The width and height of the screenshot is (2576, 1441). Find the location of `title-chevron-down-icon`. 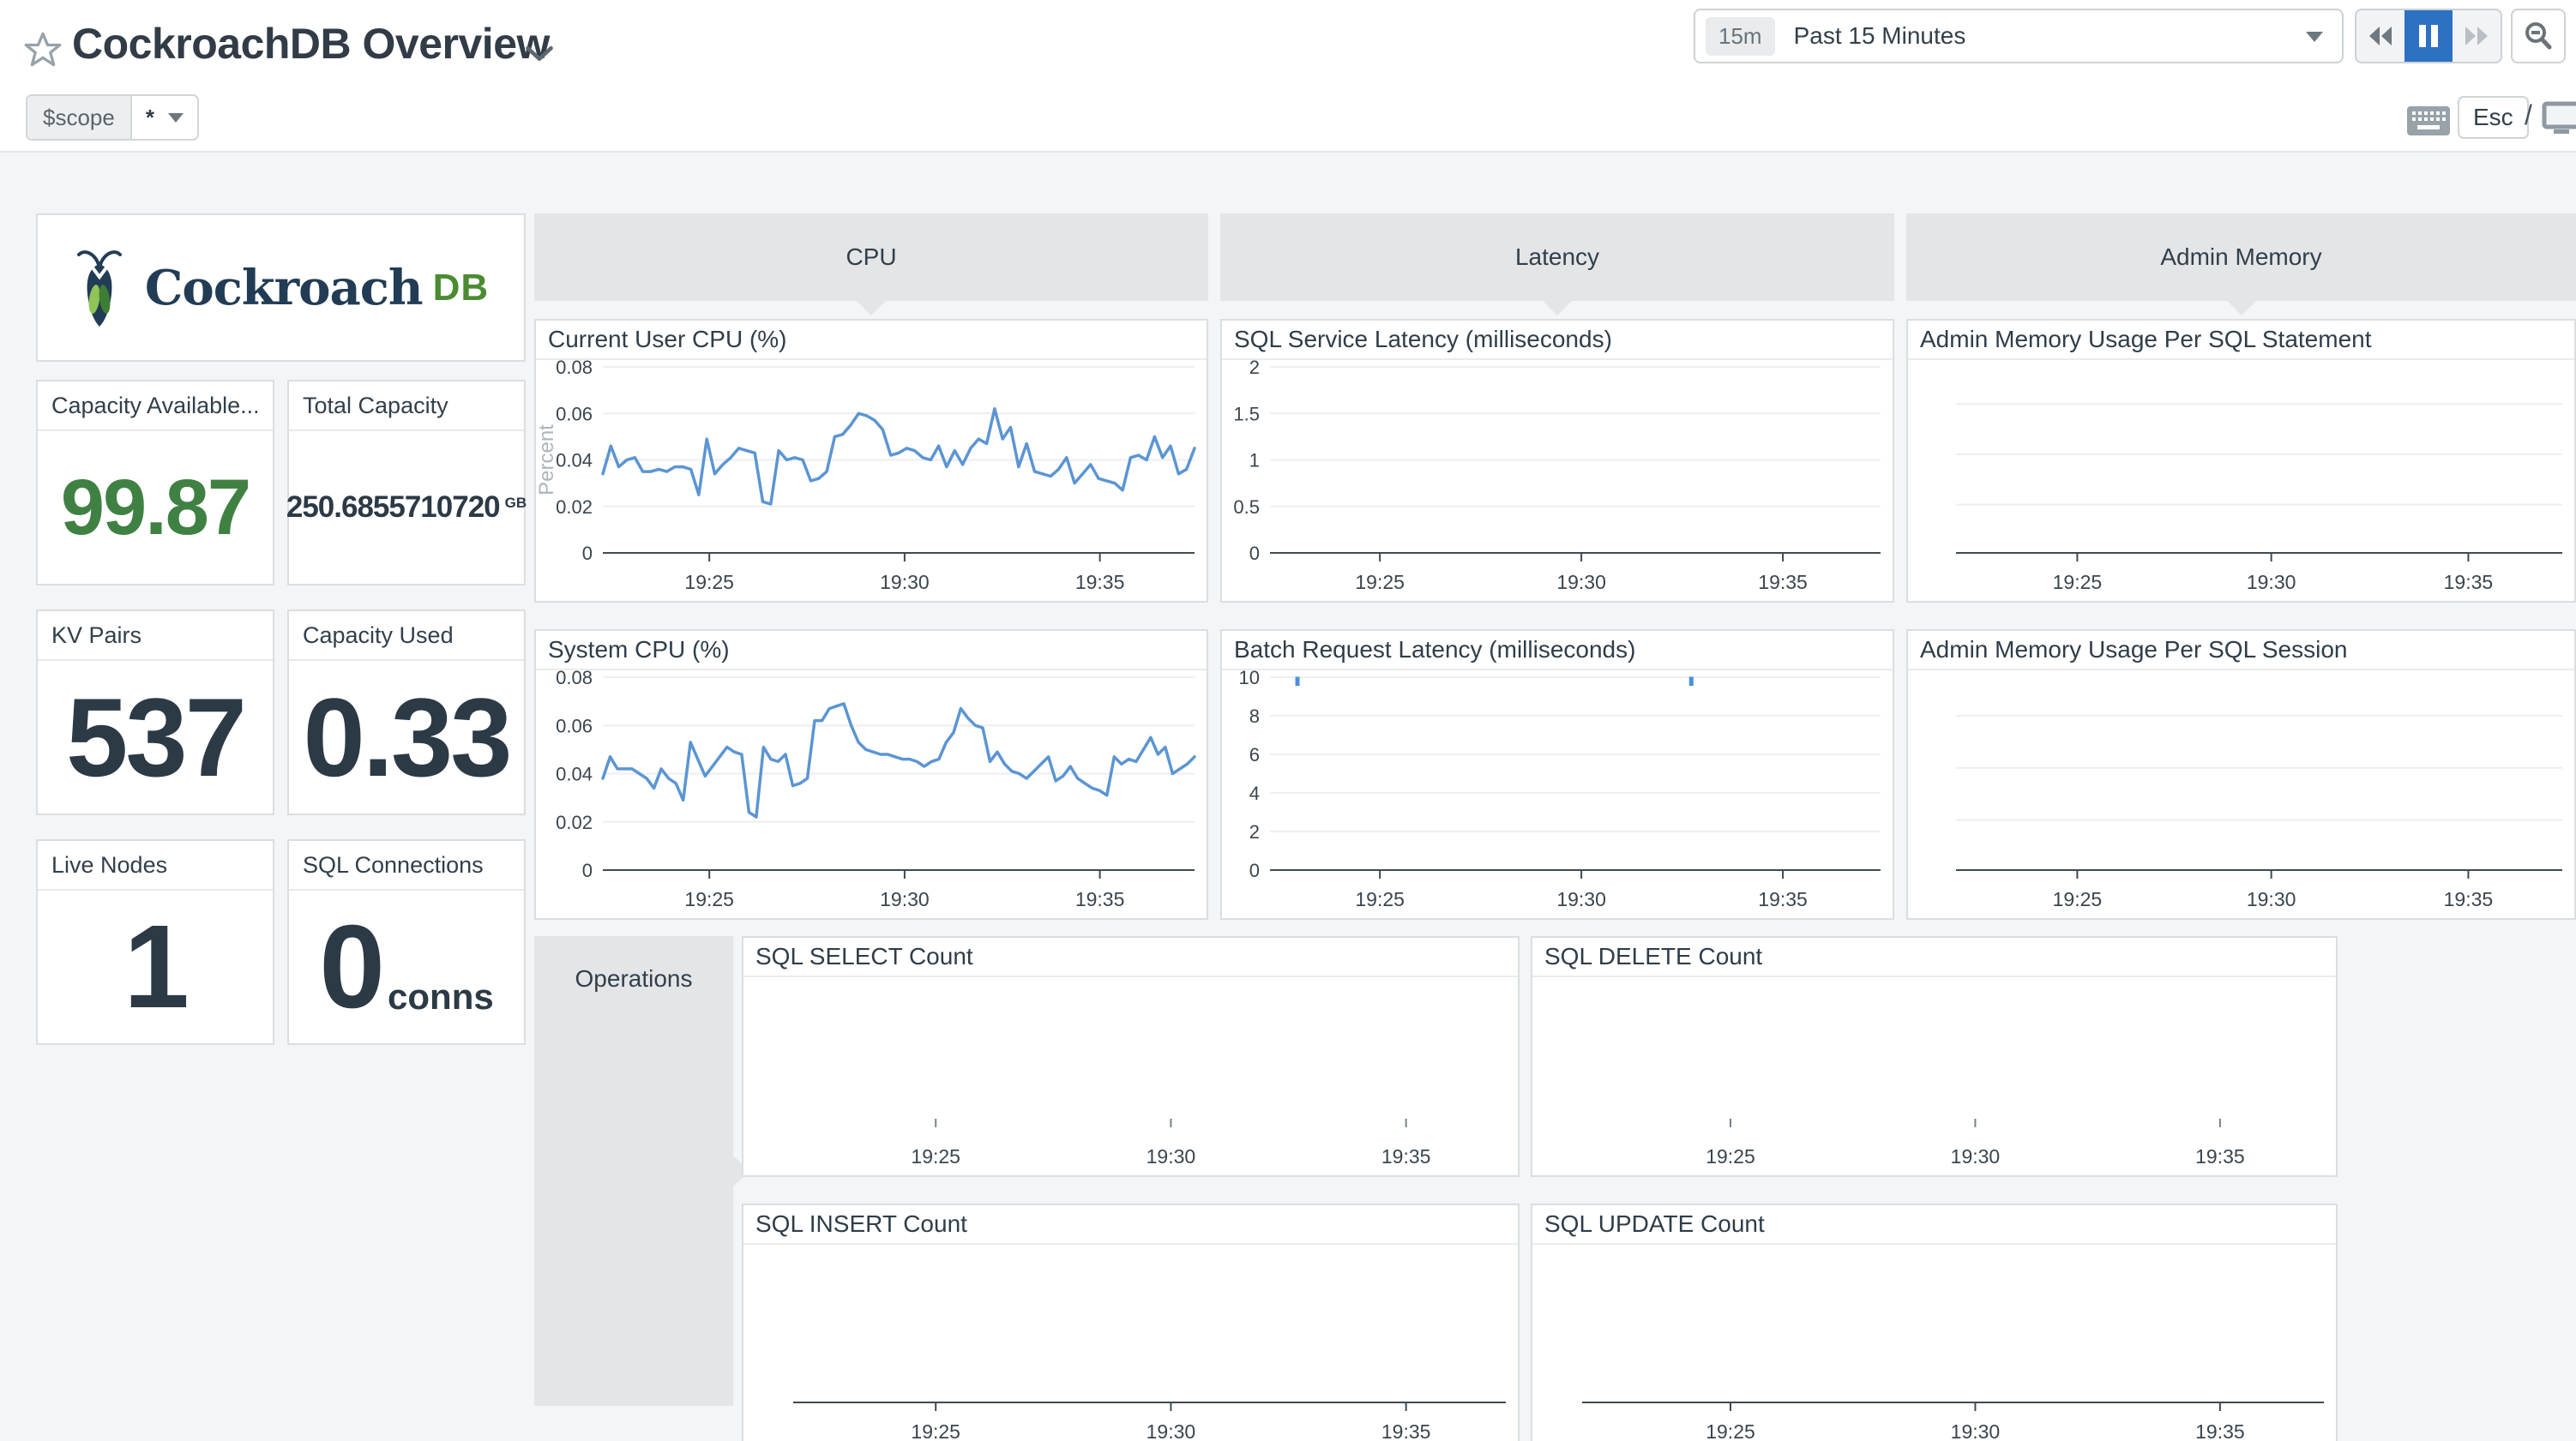

title-chevron-down-icon is located at coordinates (539, 56).